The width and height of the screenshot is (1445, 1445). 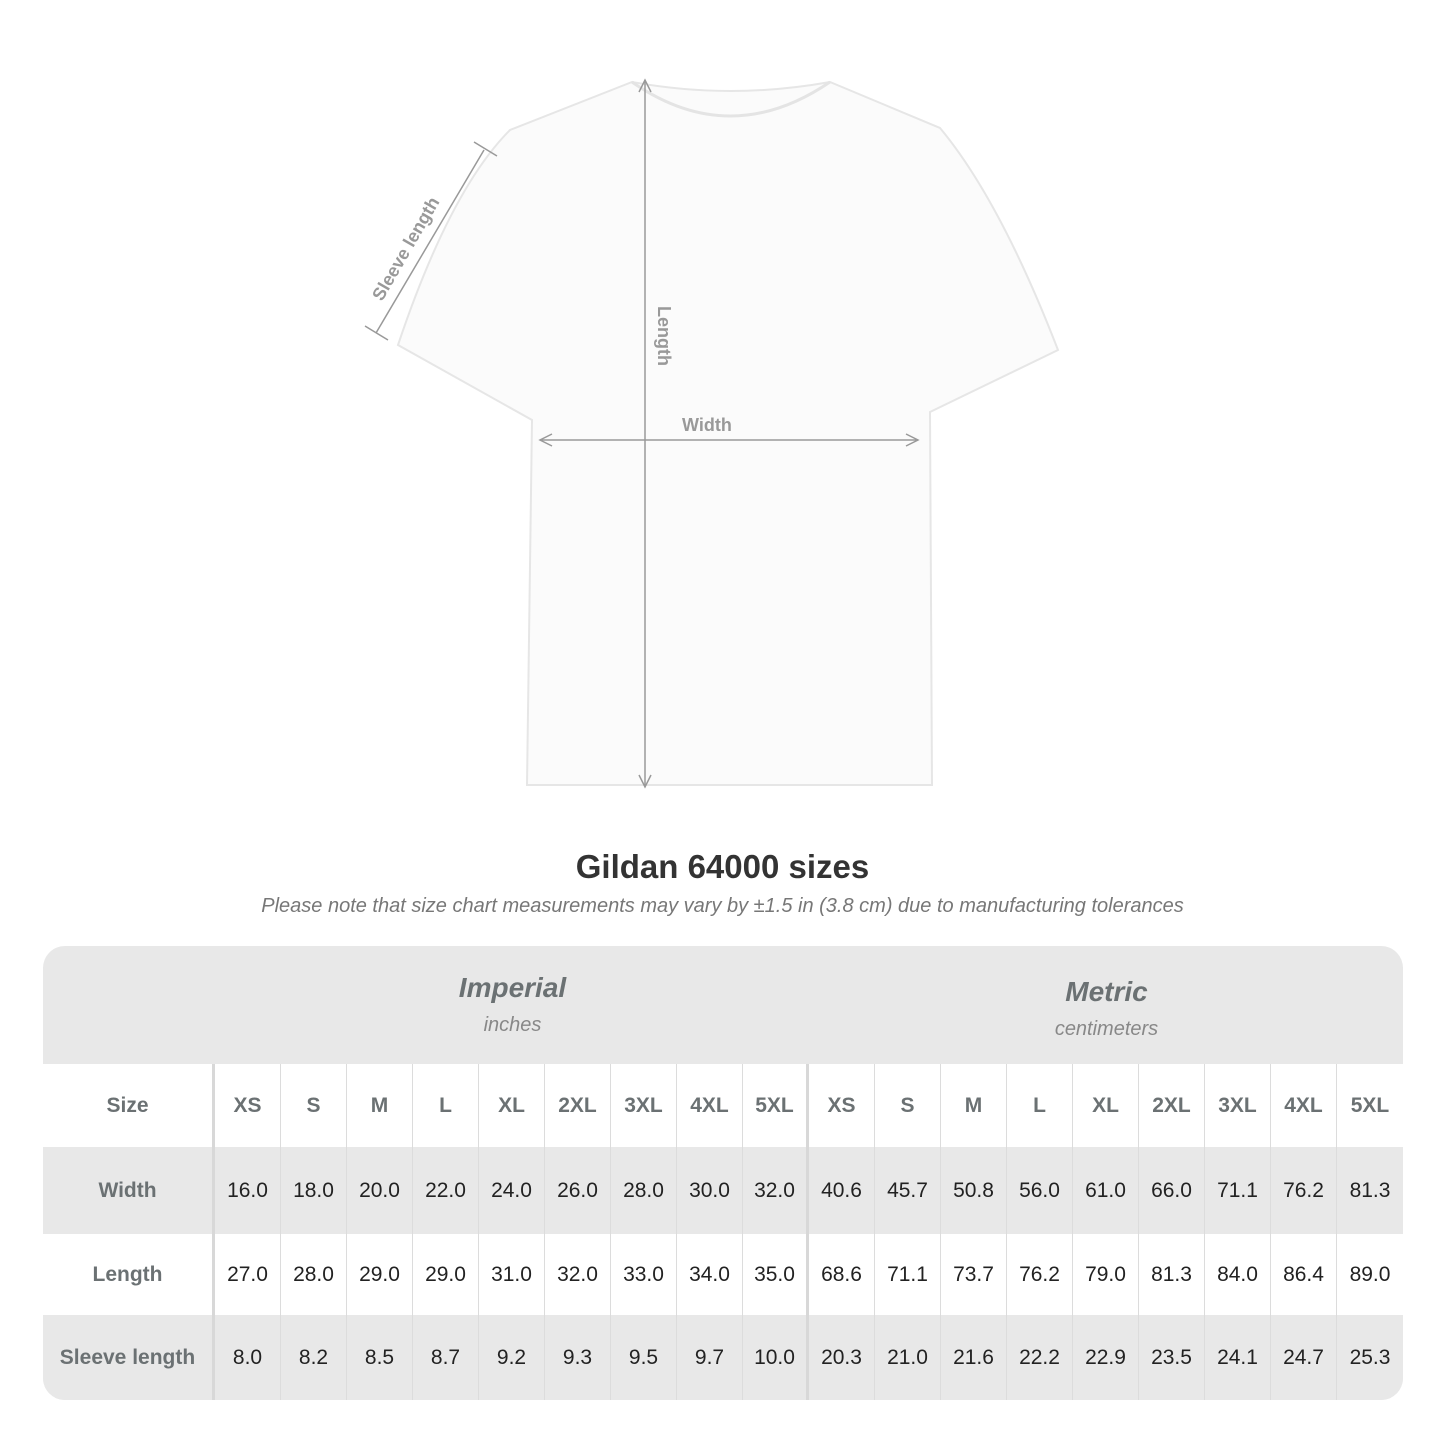 I want to click on imperial-value: 9.7, so click(x=710, y=1357).